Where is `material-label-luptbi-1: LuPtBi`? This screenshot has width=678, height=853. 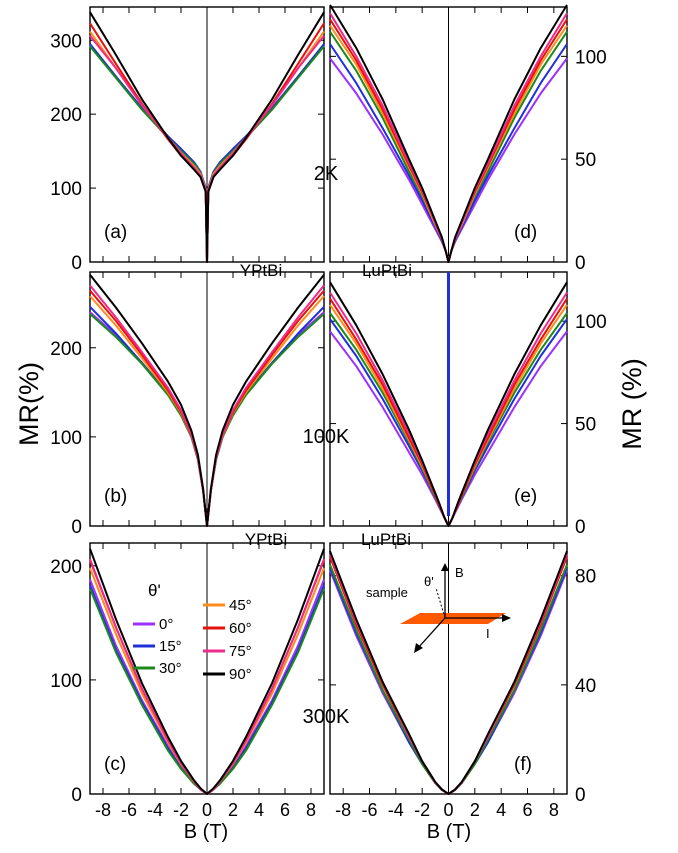 material-label-luptbi-1: LuPtBi is located at coordinates (387, 270).